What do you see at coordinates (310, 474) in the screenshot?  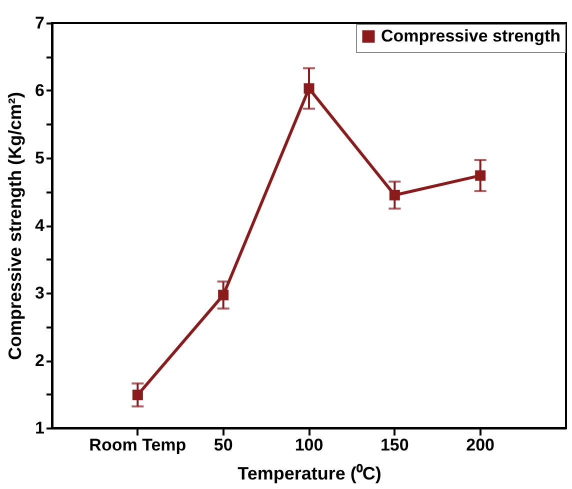 I see `x-axis-title: Temperature (⁰C)` at bounding box center [310, 474].